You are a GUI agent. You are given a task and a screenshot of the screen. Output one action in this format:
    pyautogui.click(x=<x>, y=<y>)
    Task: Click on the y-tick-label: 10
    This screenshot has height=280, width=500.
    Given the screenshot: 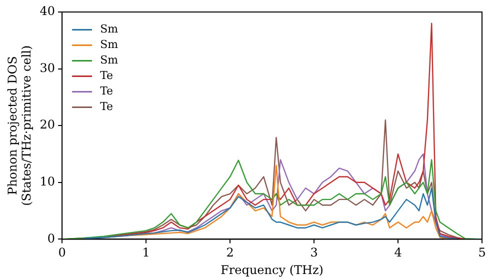 What is the action you would take?
    pyautogui.click(x=48, y=181)
    